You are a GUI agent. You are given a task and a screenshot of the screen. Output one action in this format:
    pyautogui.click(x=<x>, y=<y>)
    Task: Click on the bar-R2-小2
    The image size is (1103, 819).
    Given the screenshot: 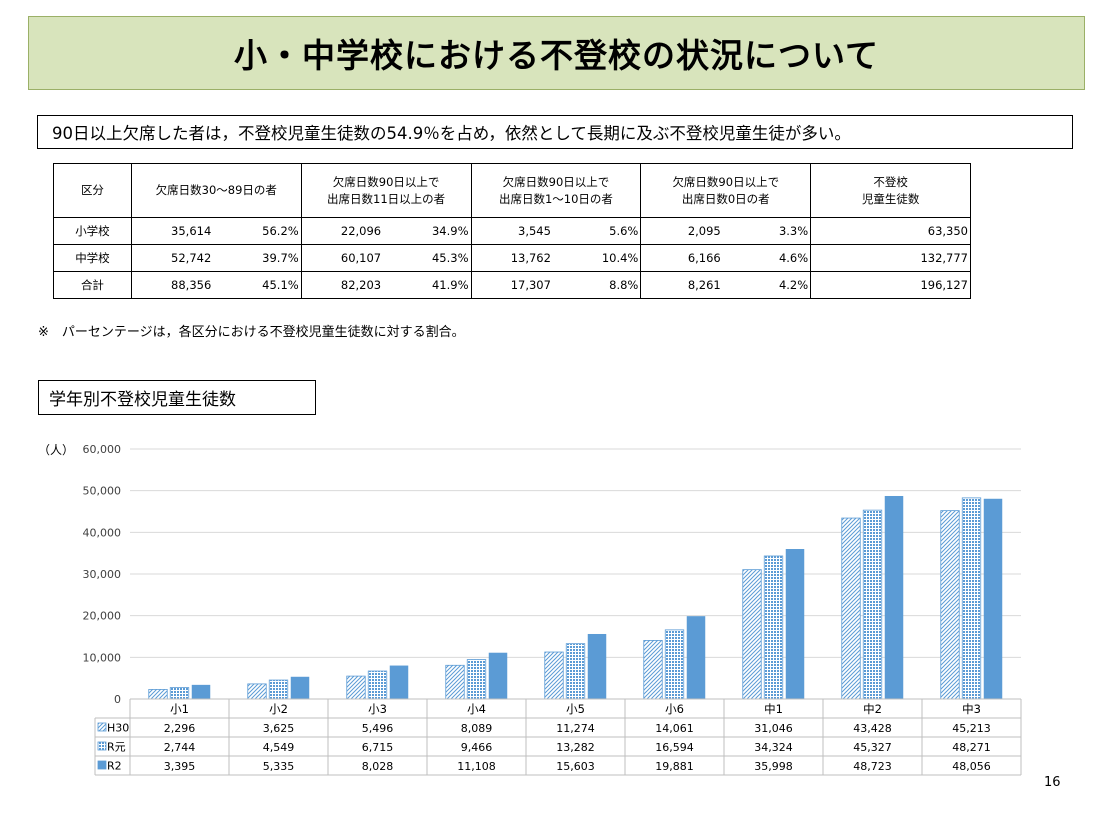 What is the action you would take?
    pyautogui.click(x=300, y=687)
    